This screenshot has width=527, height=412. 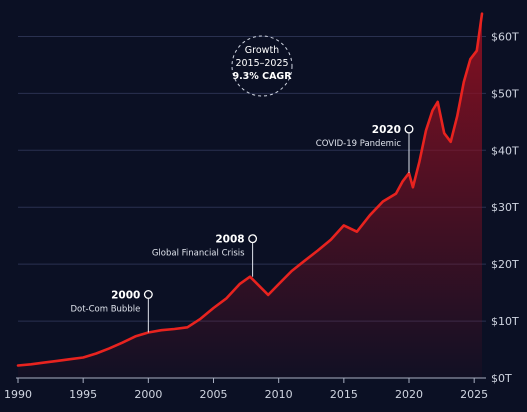 I want to click on y-tick-label: $30T, so click(x=505, y=207).